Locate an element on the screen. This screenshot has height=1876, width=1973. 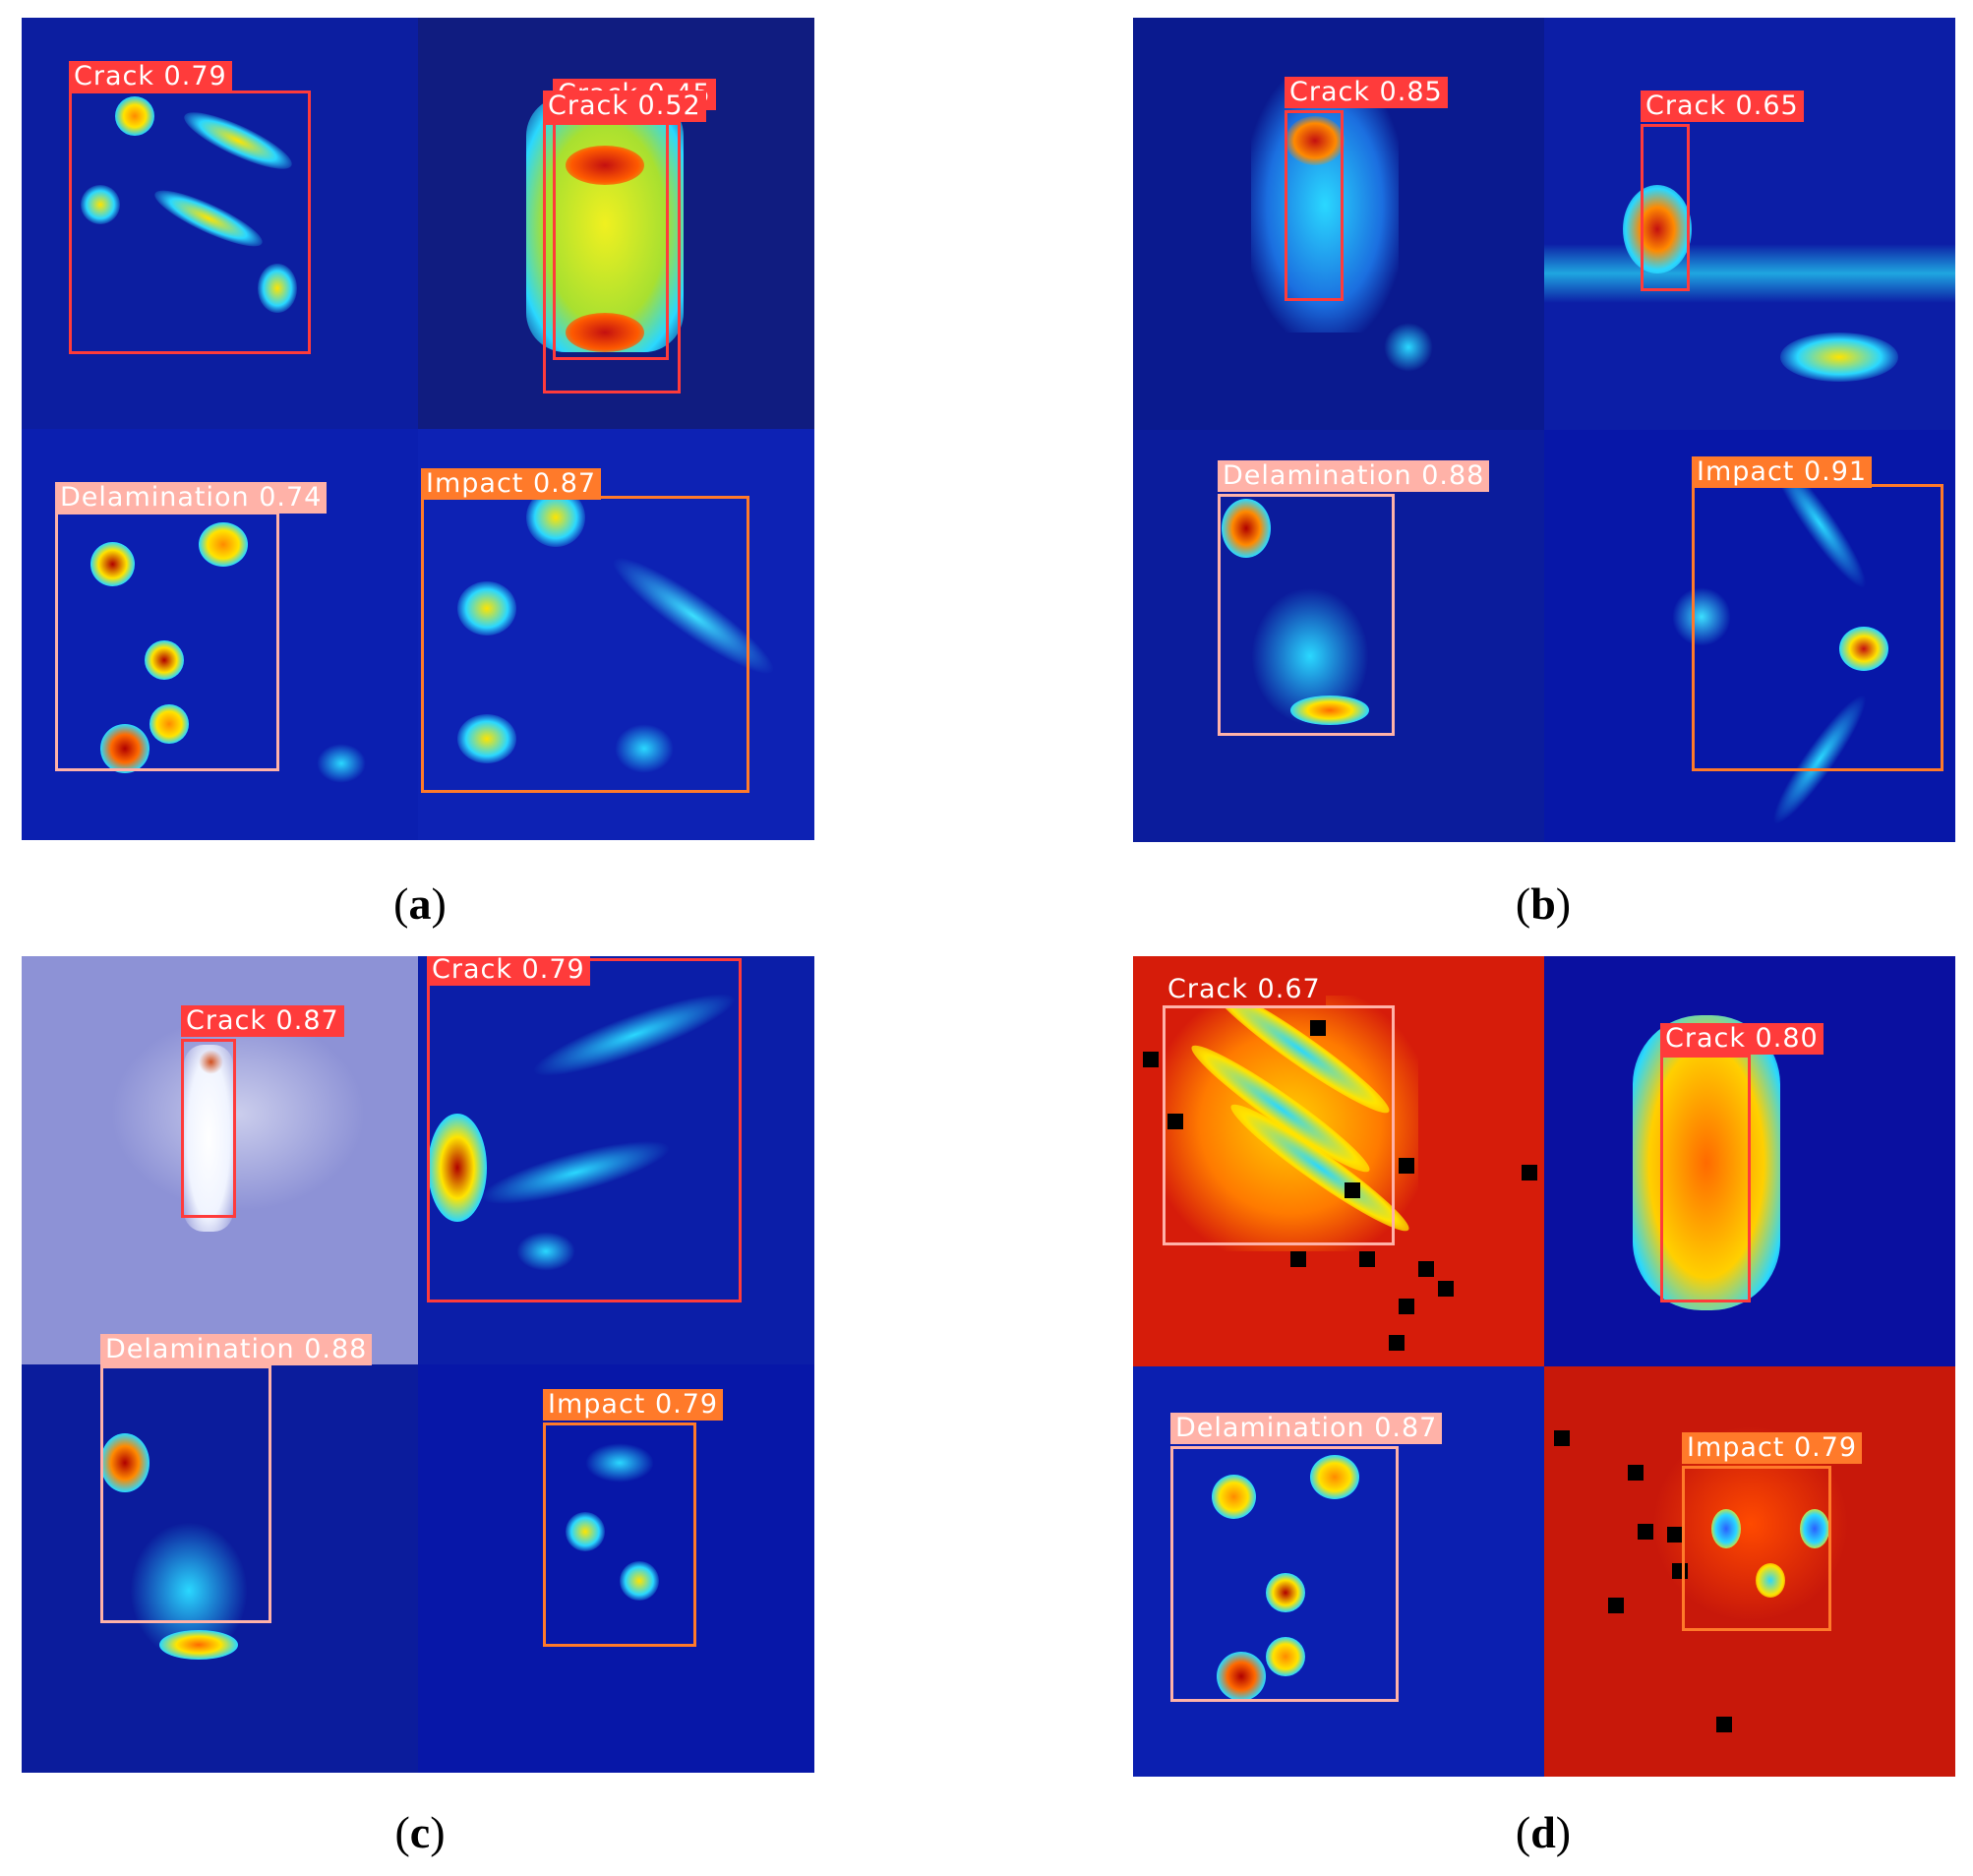
tile-c-top-right is located at coordinates (616, 1160).